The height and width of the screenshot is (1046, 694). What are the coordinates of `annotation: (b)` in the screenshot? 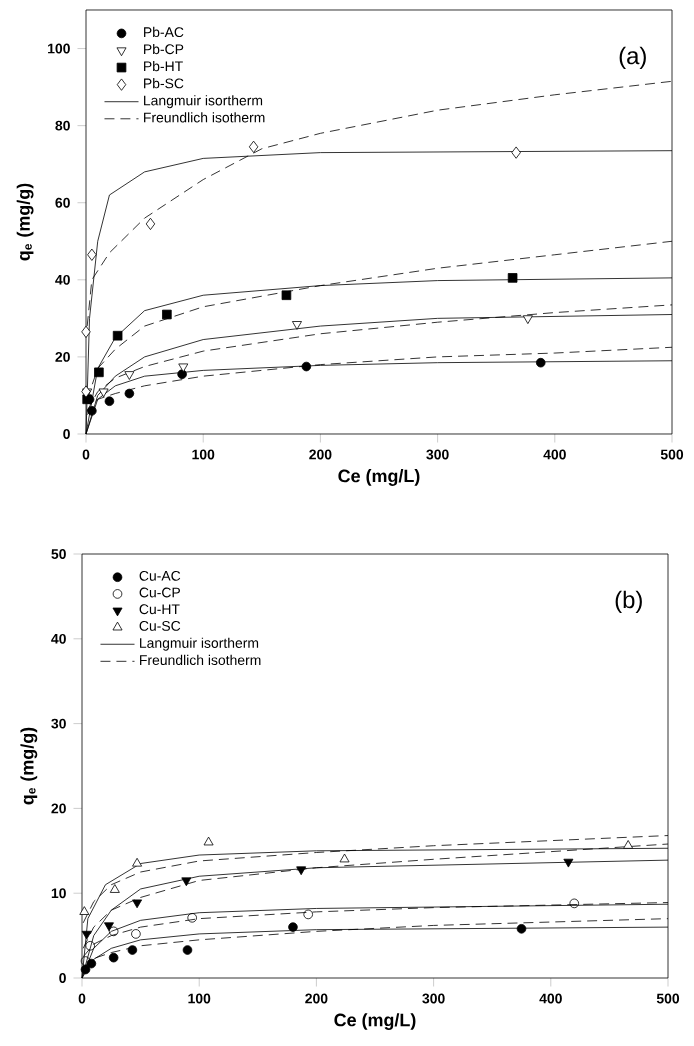 It's located at (628, 601).